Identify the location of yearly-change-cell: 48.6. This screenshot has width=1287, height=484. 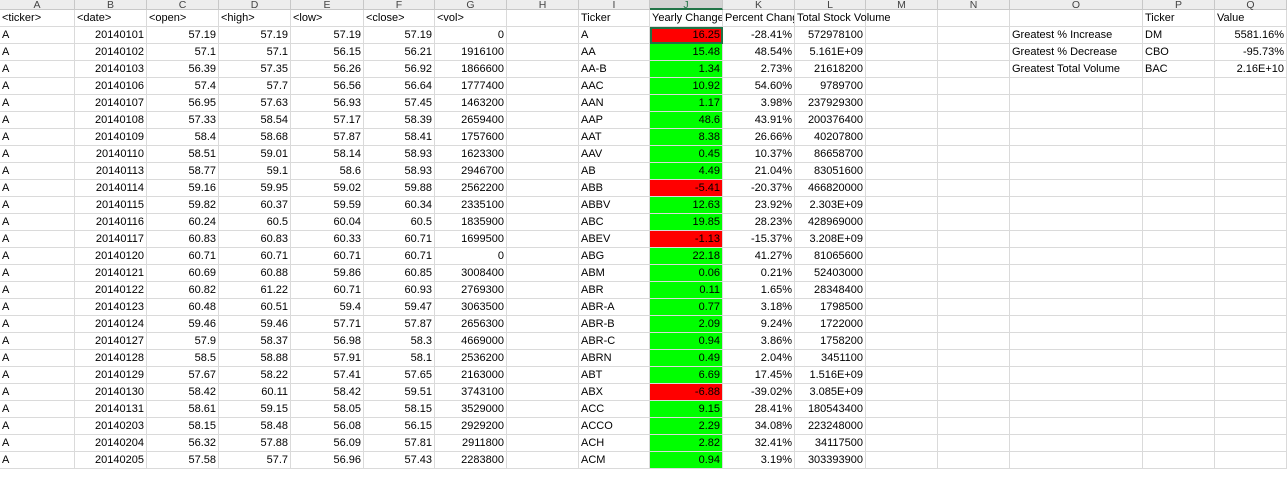
(686, 120).